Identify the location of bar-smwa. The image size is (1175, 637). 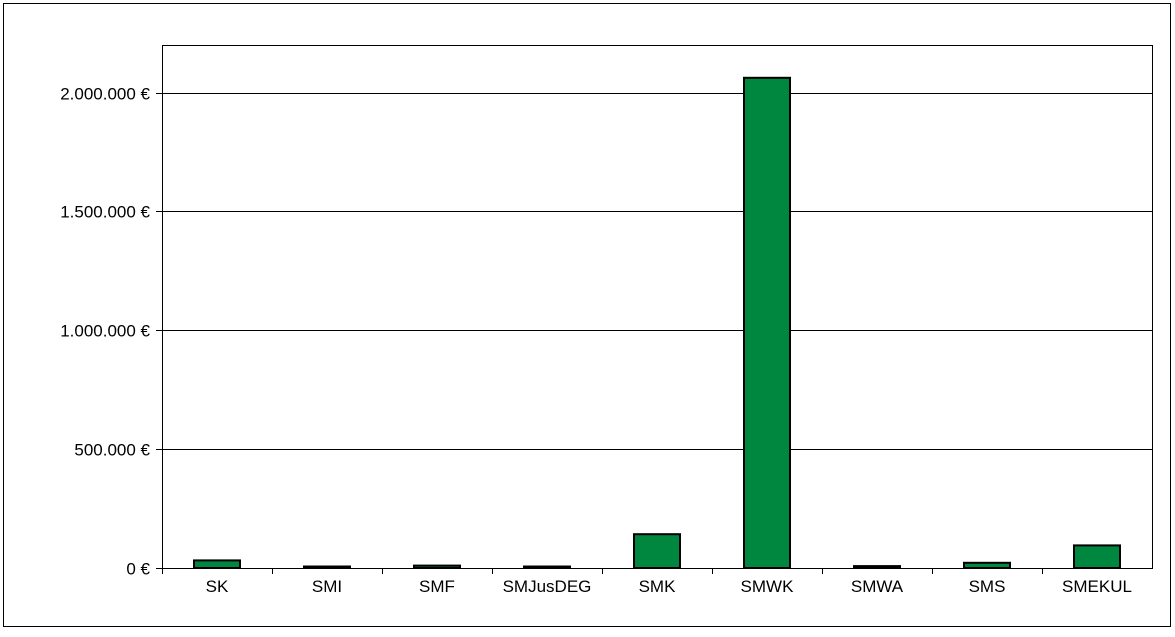
(877, 567).